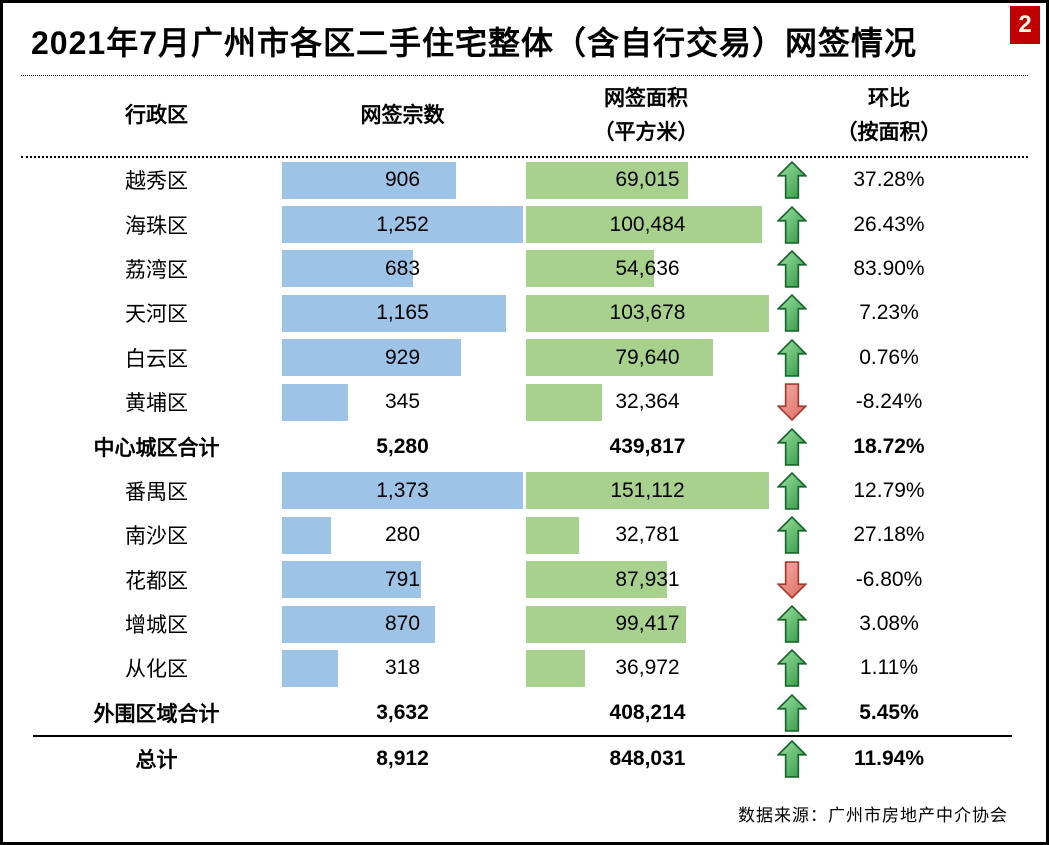 Image resolution: width=1049 pixels, height=845 pixels. I want to click on count-value: 318, so click(402, 668).